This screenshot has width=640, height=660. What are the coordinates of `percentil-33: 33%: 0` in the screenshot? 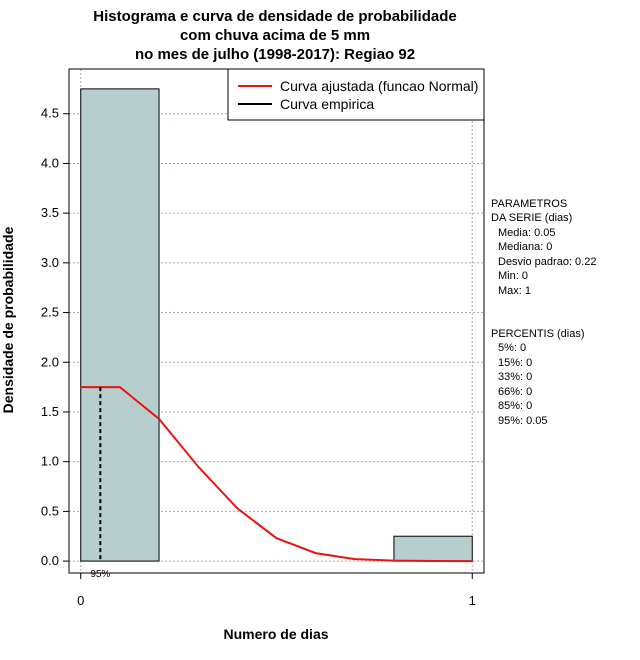 It's located at (515, 377).